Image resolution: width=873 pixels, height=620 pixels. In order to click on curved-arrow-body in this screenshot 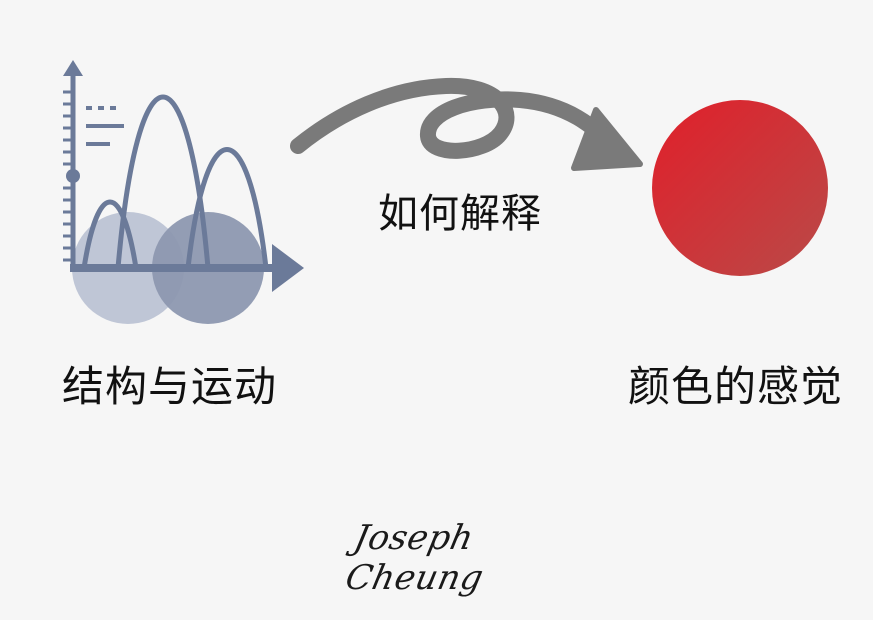, I will do `click(456, 118)`.